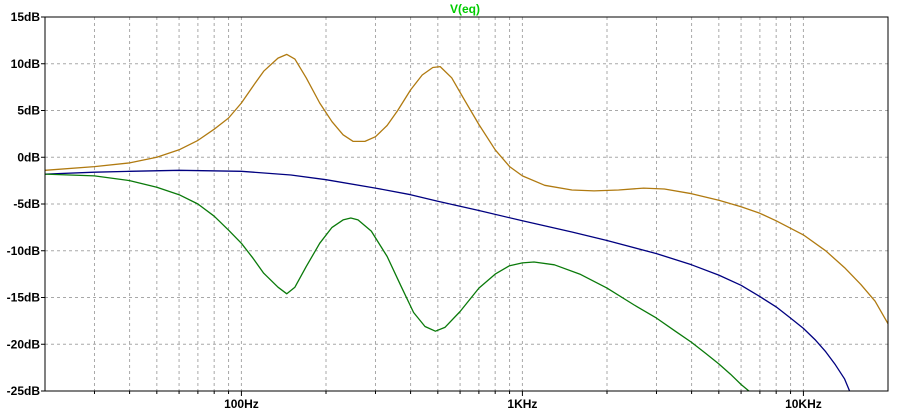  I want to click on y-tick-label: -15dB, so click(24, 298).